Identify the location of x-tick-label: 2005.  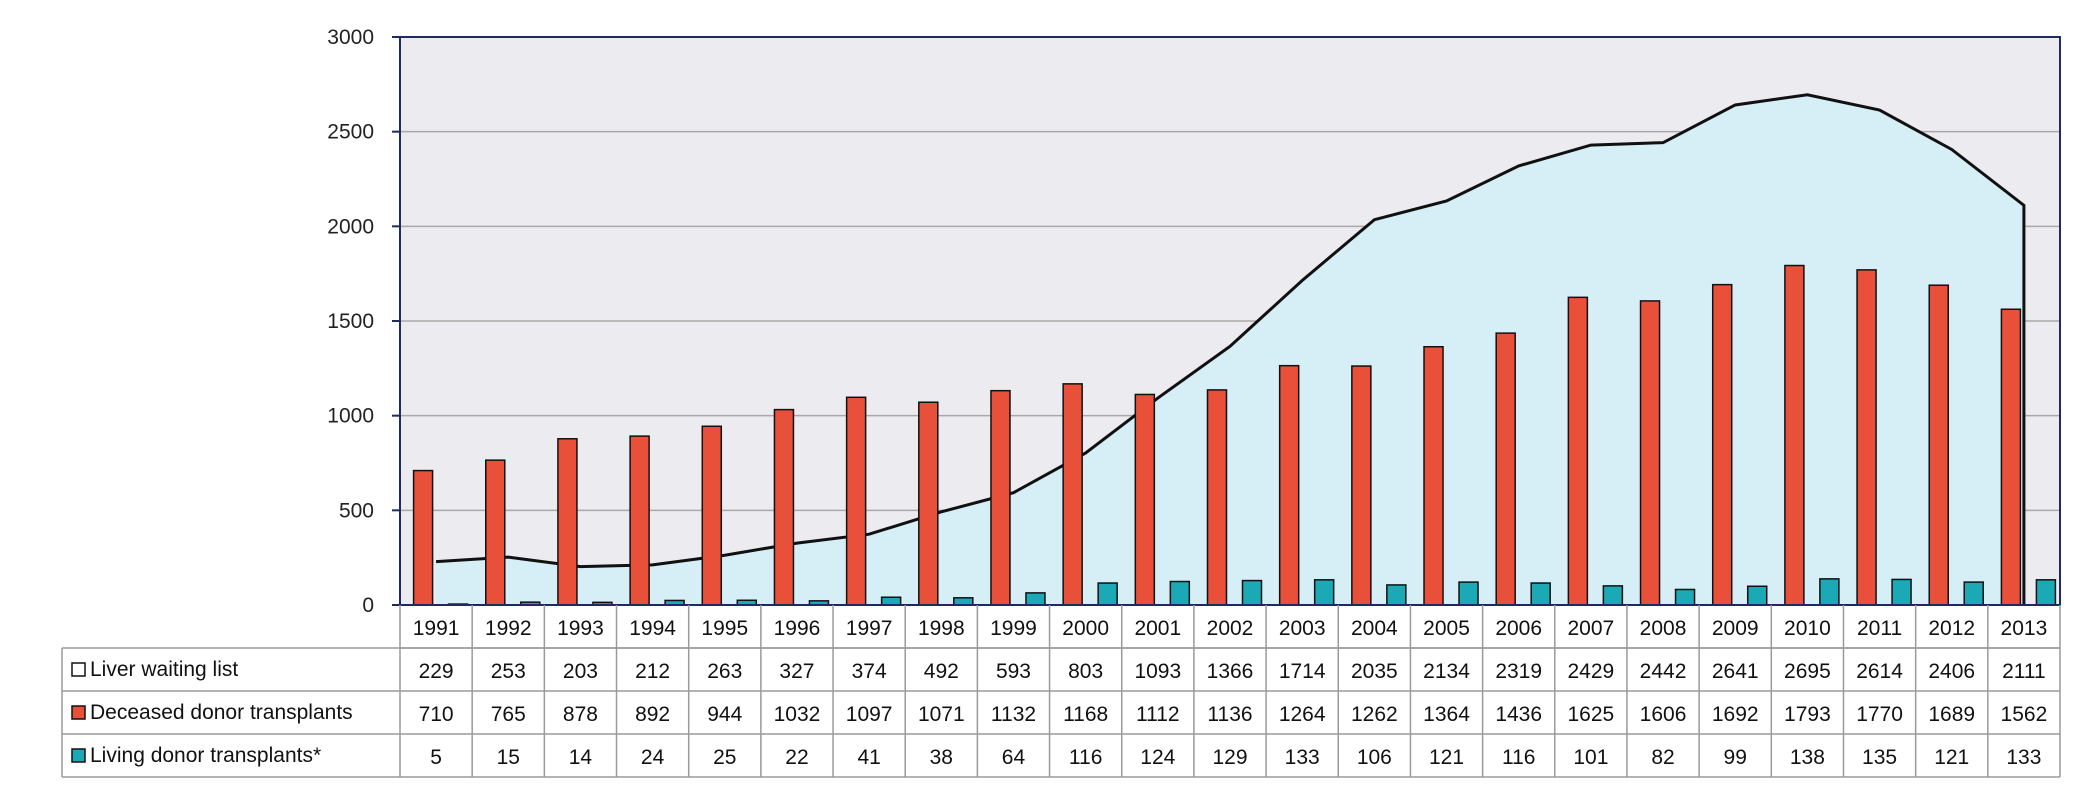
(1446, 628).